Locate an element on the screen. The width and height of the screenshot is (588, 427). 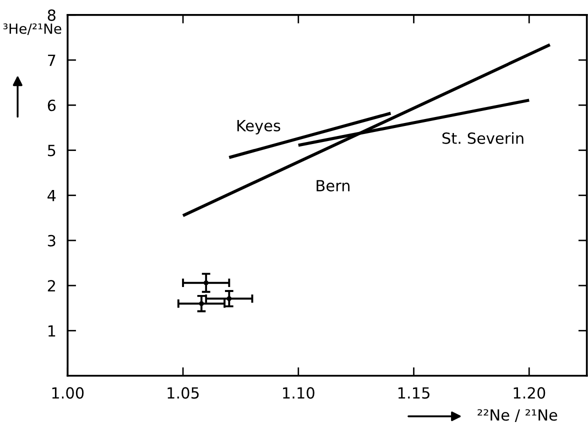
y-tick-label: 4 is located at coordinates (52, 196).